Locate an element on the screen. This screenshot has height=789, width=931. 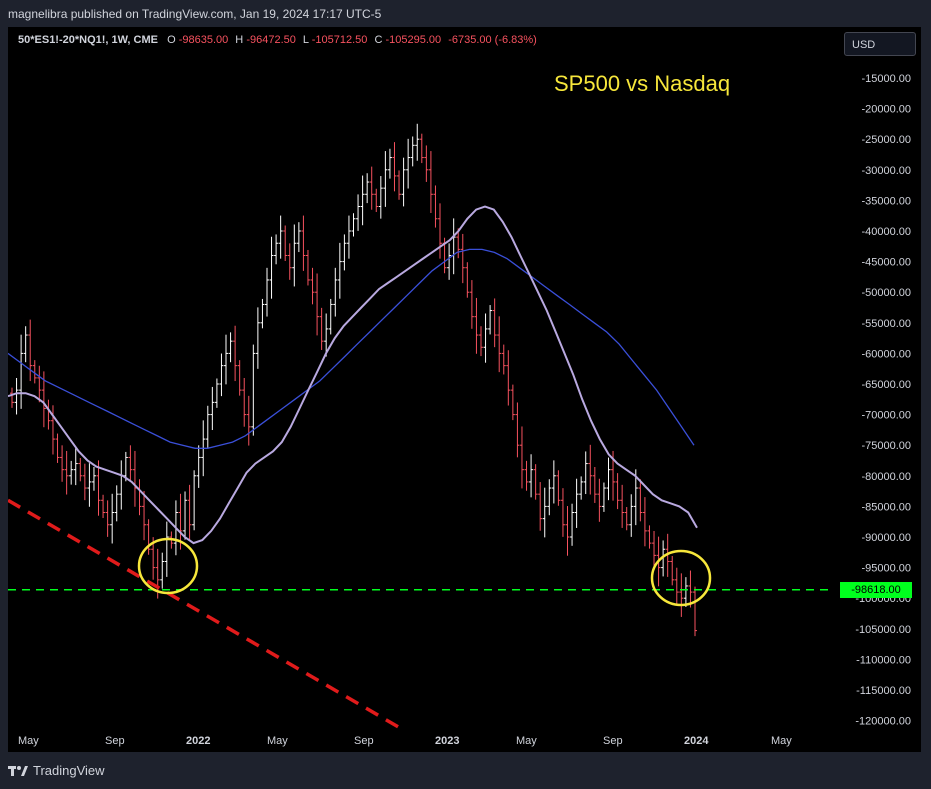
y-tick-label: -40000.00 is located at coordinates (886, 232).